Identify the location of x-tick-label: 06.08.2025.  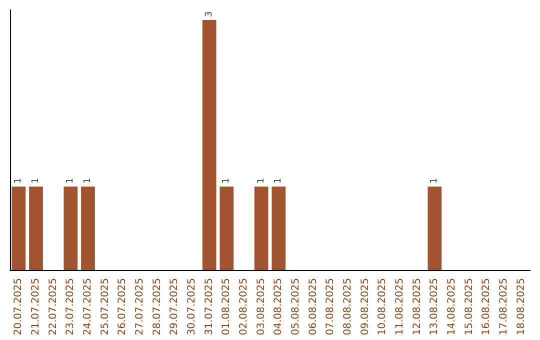
(313, 307).